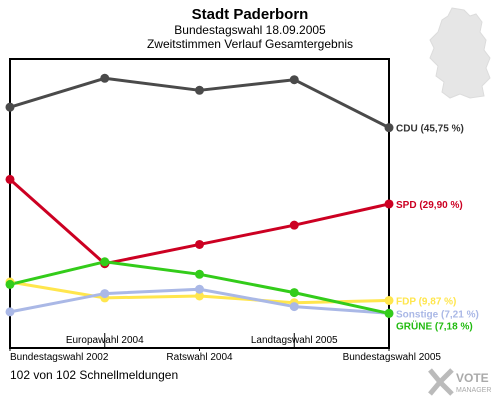 This screenshot has height=400, width=500. Describe the element at coordinates (199, 102) in the screenshot. I see `series-line` at that location.